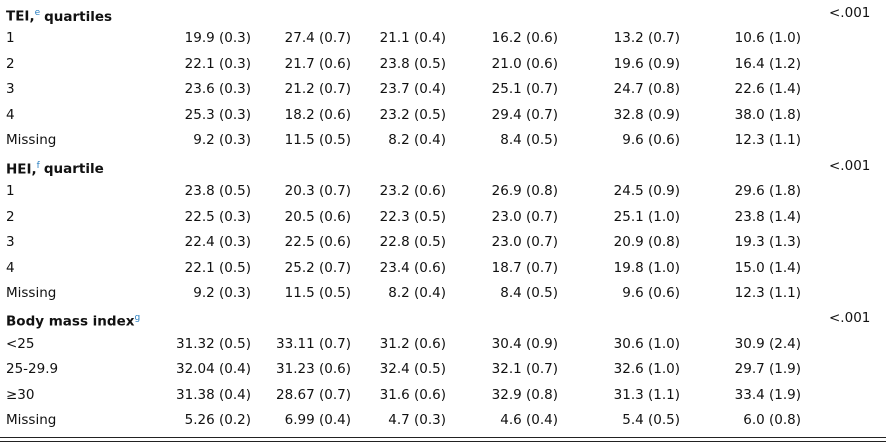 The image size is (886, 448). Describe the element at coordinates (646, 89) in the screenshot. I see `cell-value: 24.7 (0.8)` at that location.